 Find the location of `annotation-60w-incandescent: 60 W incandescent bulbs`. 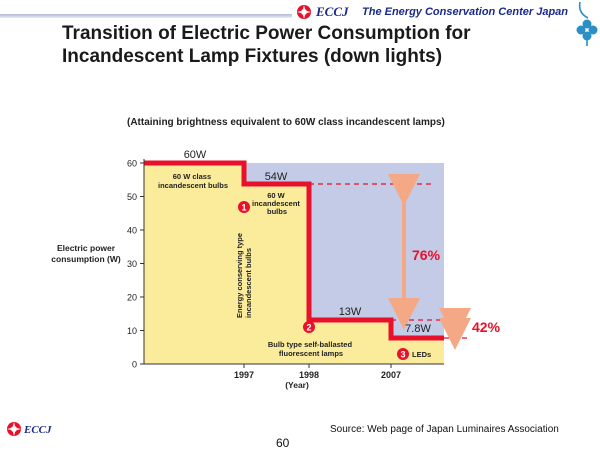

annotation-60w-incandescent: 60 W incandescent bulbs is located at coordinates (277, 203).